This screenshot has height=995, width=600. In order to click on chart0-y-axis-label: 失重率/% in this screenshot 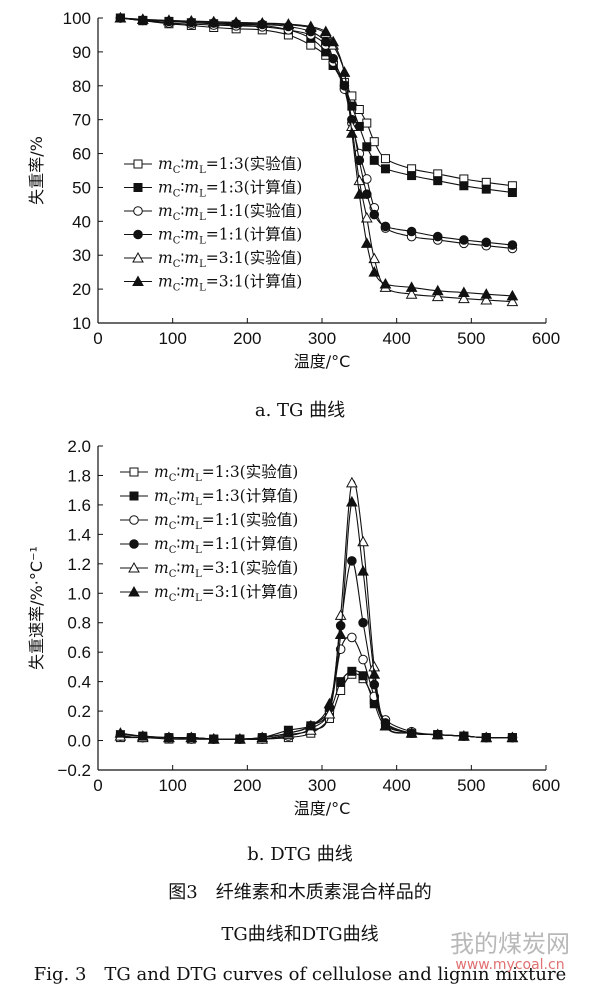, I will do `click(36, 170)`.